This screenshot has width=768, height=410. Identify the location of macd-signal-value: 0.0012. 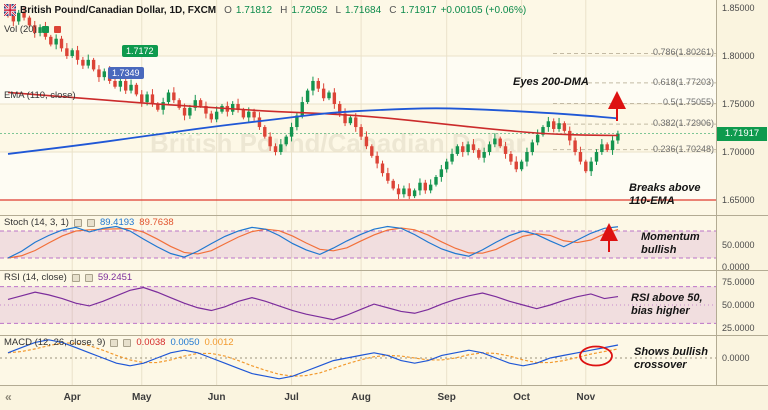
(219, 342).